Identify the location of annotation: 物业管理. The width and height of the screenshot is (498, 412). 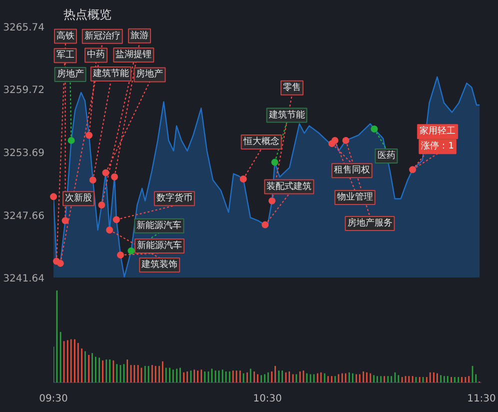
(354, 196).